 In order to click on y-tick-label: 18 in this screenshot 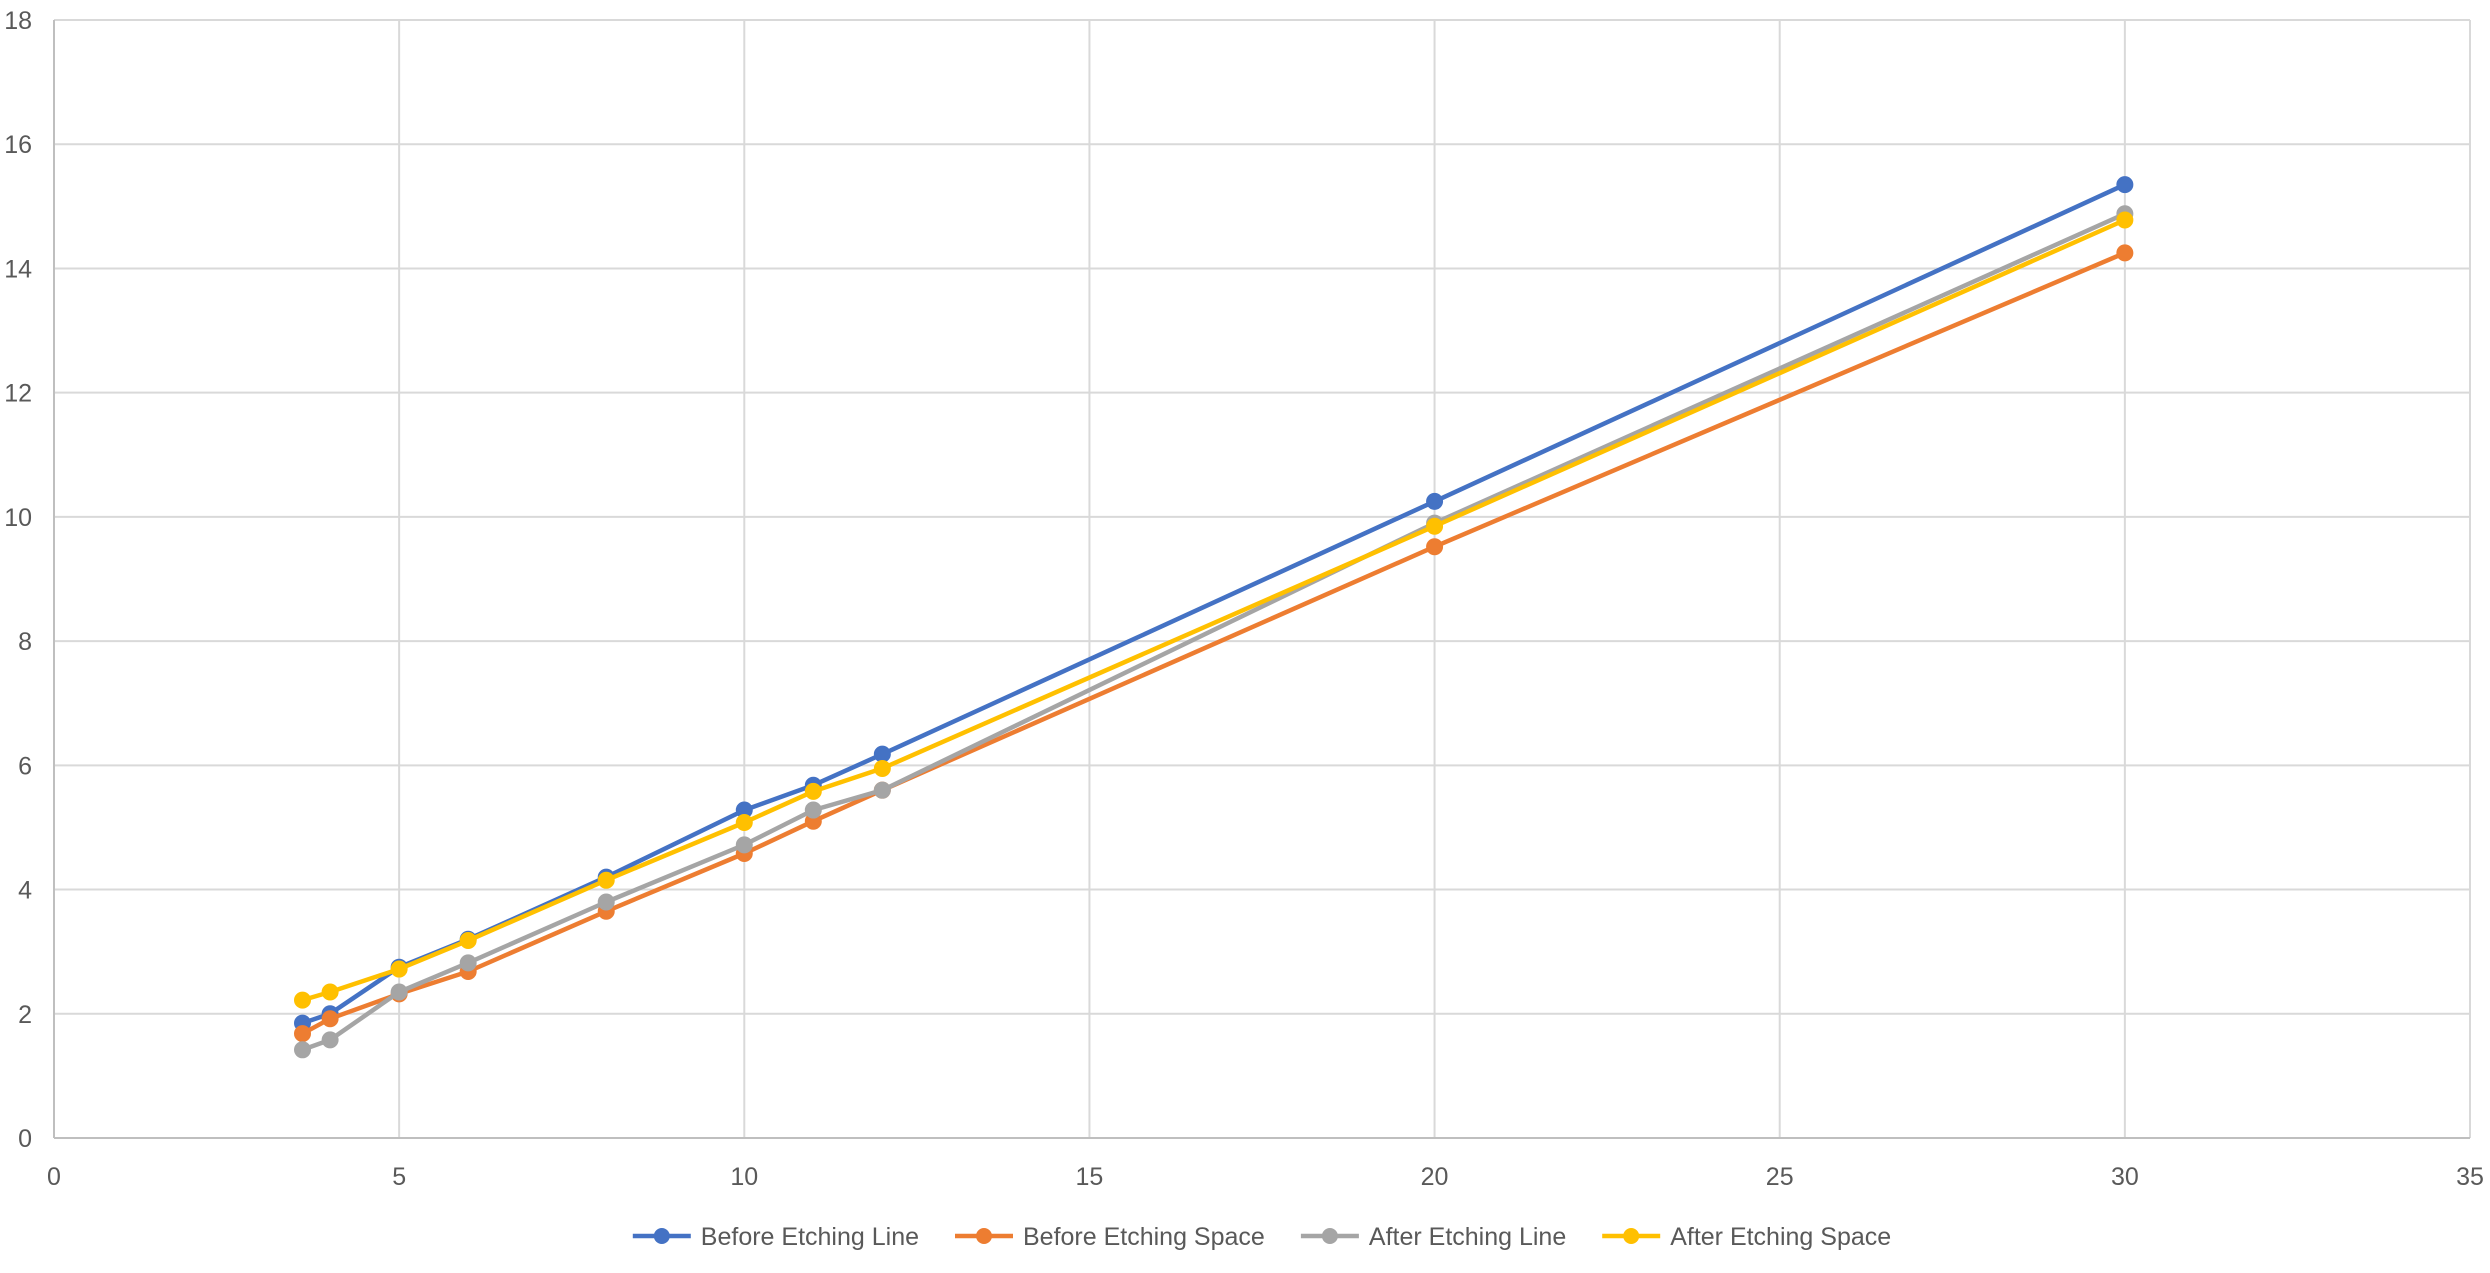, I will do `click(18, 21)`.